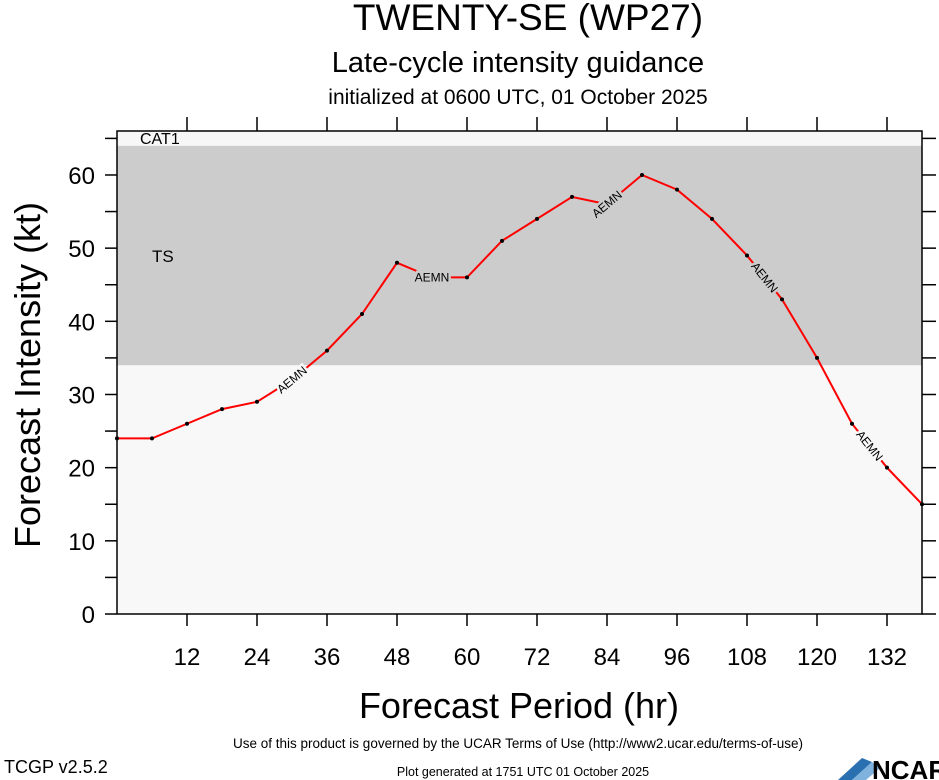  I want to click on x-tick-label: 120, so click(817, 657).